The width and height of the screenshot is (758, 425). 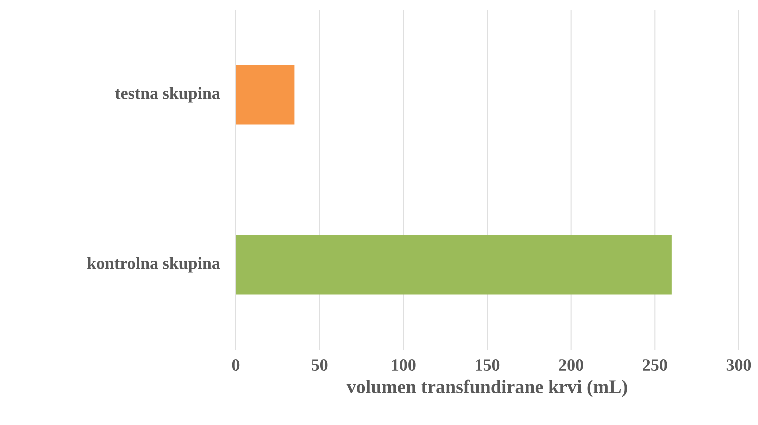 What do you see at coordinates (167, 95) in the screenshot?
I see `y-tick-label: testna skupina` at bounding box center [167, 95].